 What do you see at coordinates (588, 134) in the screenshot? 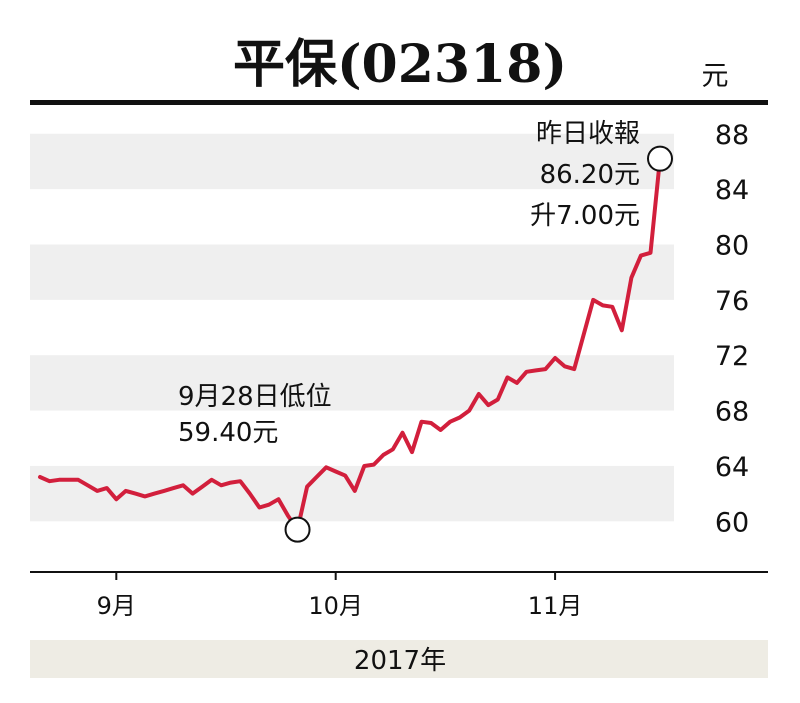
I see `close-annotation-line-1: 昨日收報` at bounding box center [588, 134].